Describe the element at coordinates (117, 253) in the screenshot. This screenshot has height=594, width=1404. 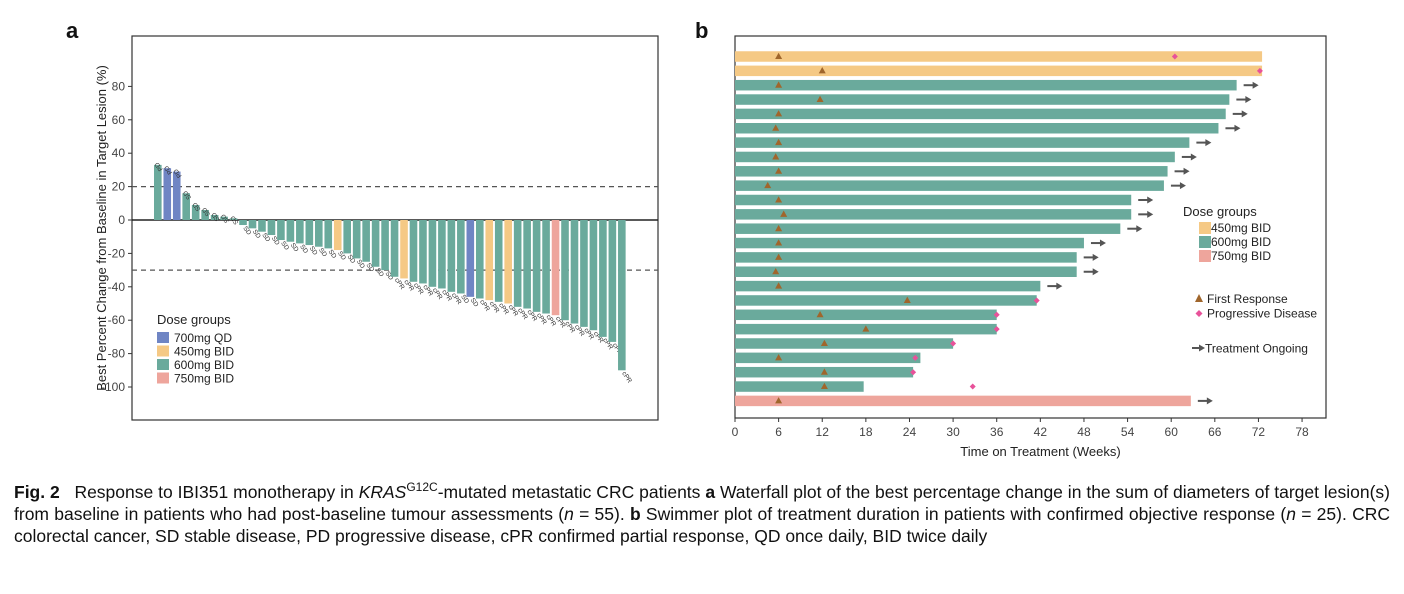
I see `y-tick-label: -20` at that location.